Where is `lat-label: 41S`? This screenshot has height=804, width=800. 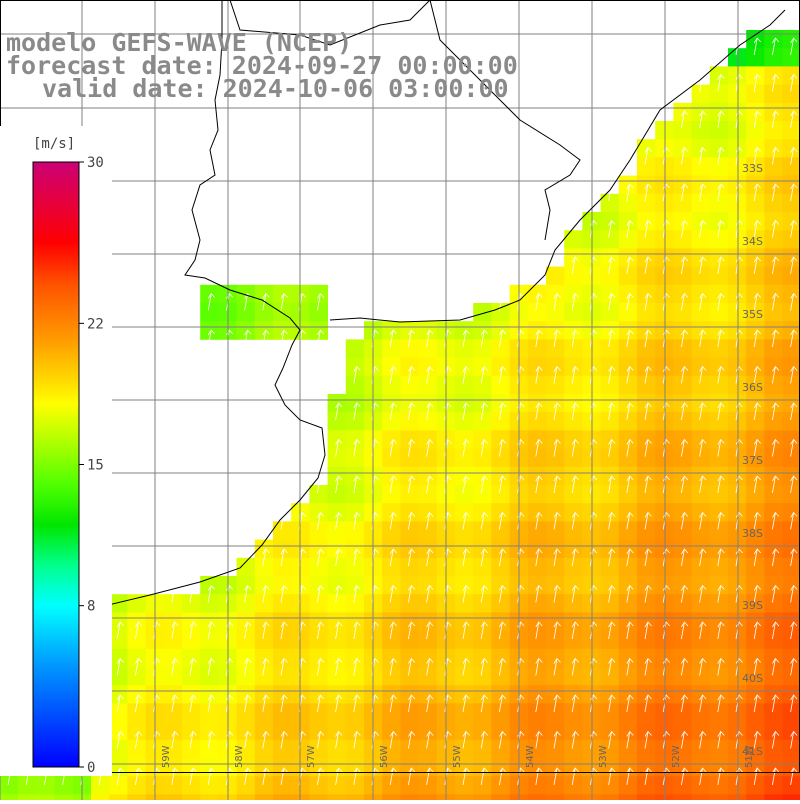
lat-label: 41S is located at coordinates (752, 751).